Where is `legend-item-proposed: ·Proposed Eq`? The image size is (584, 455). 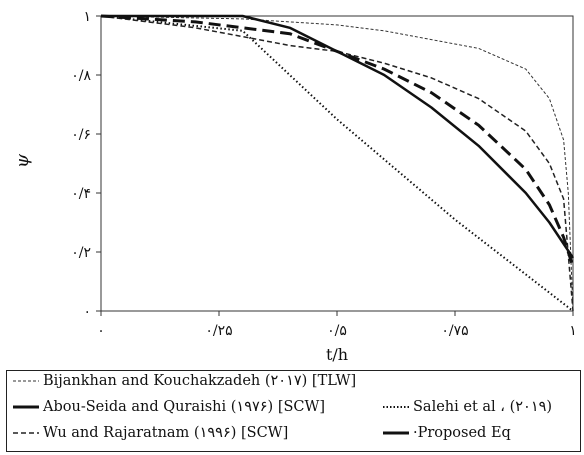
legend-item-proposed: ·Proposed Eq is located at coordinates (447, 433).